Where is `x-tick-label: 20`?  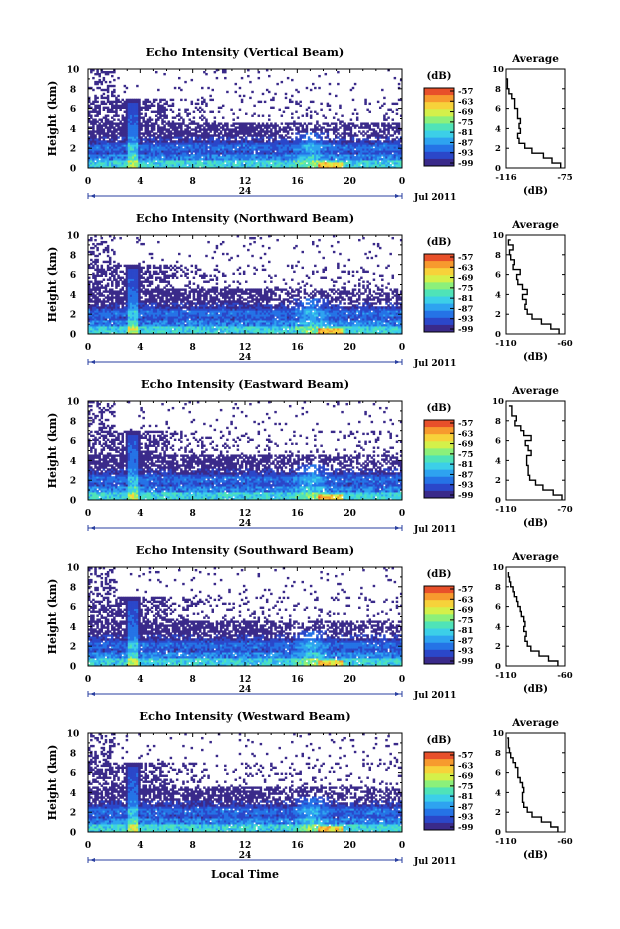 x-tick-label: 20 is located at coordinates (349, 182).